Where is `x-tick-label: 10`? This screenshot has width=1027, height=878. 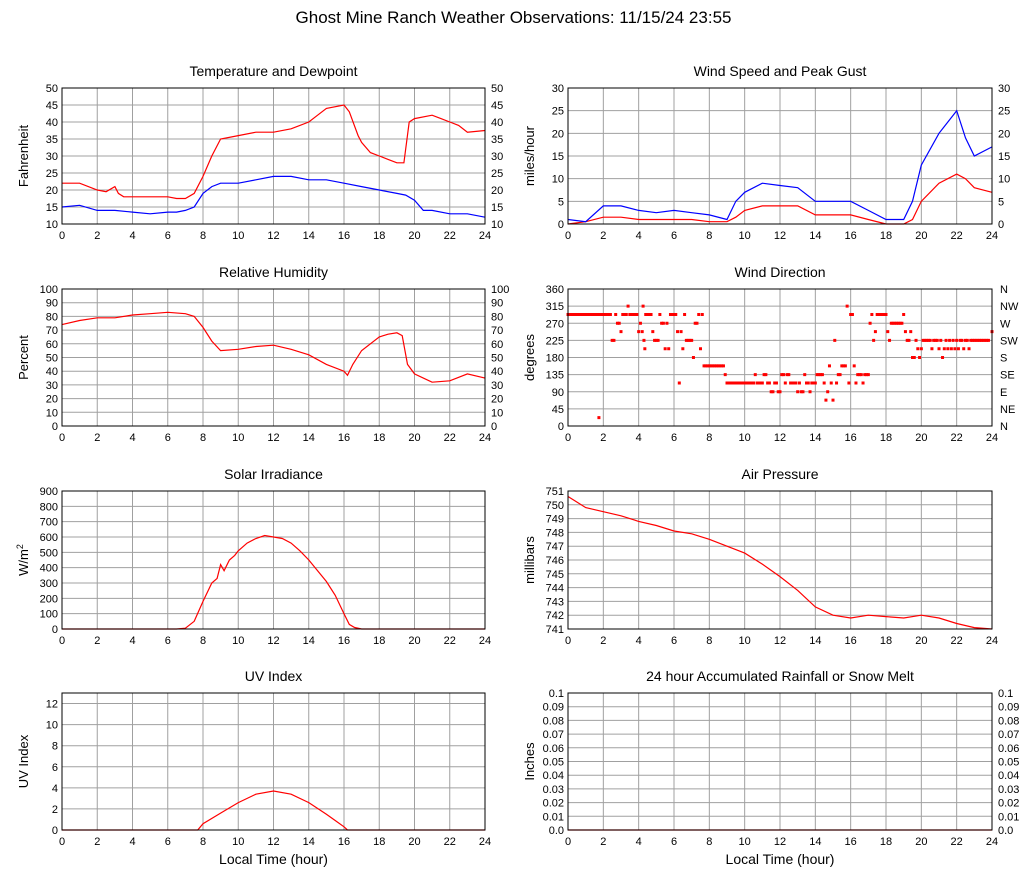 x-tick-label: 10 is located at coordinates (238, 236).